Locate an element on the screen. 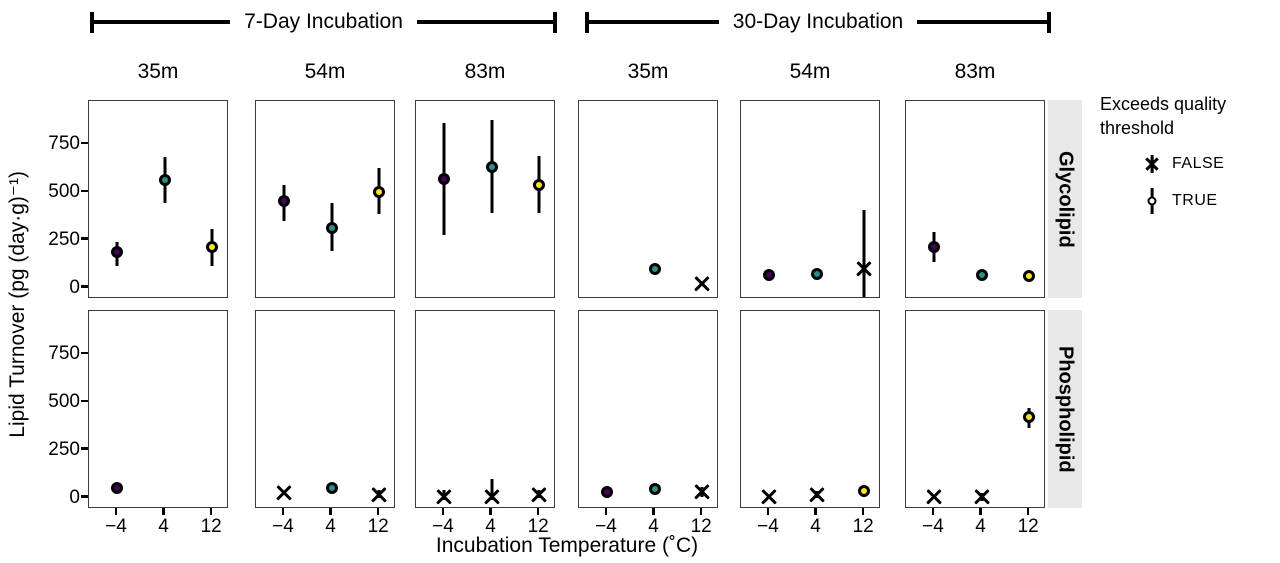 This screenshot has width=1280, height=563. facet-strip-glycolipid: Glycolipid is located at coordinates (1065, 199).